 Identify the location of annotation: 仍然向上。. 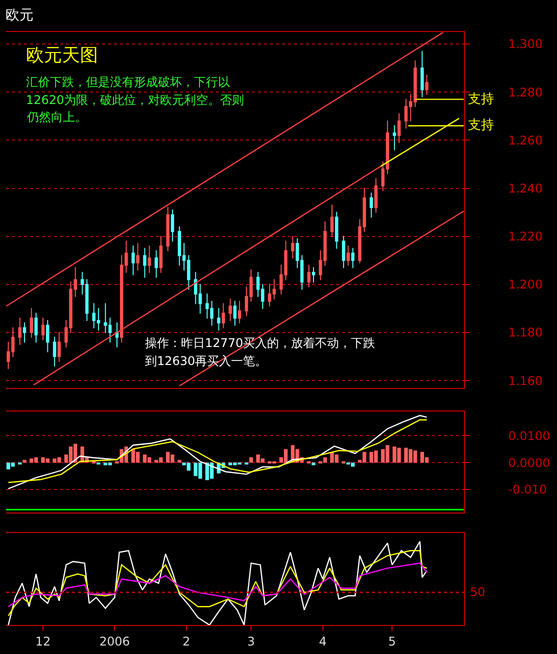
(56, 117).